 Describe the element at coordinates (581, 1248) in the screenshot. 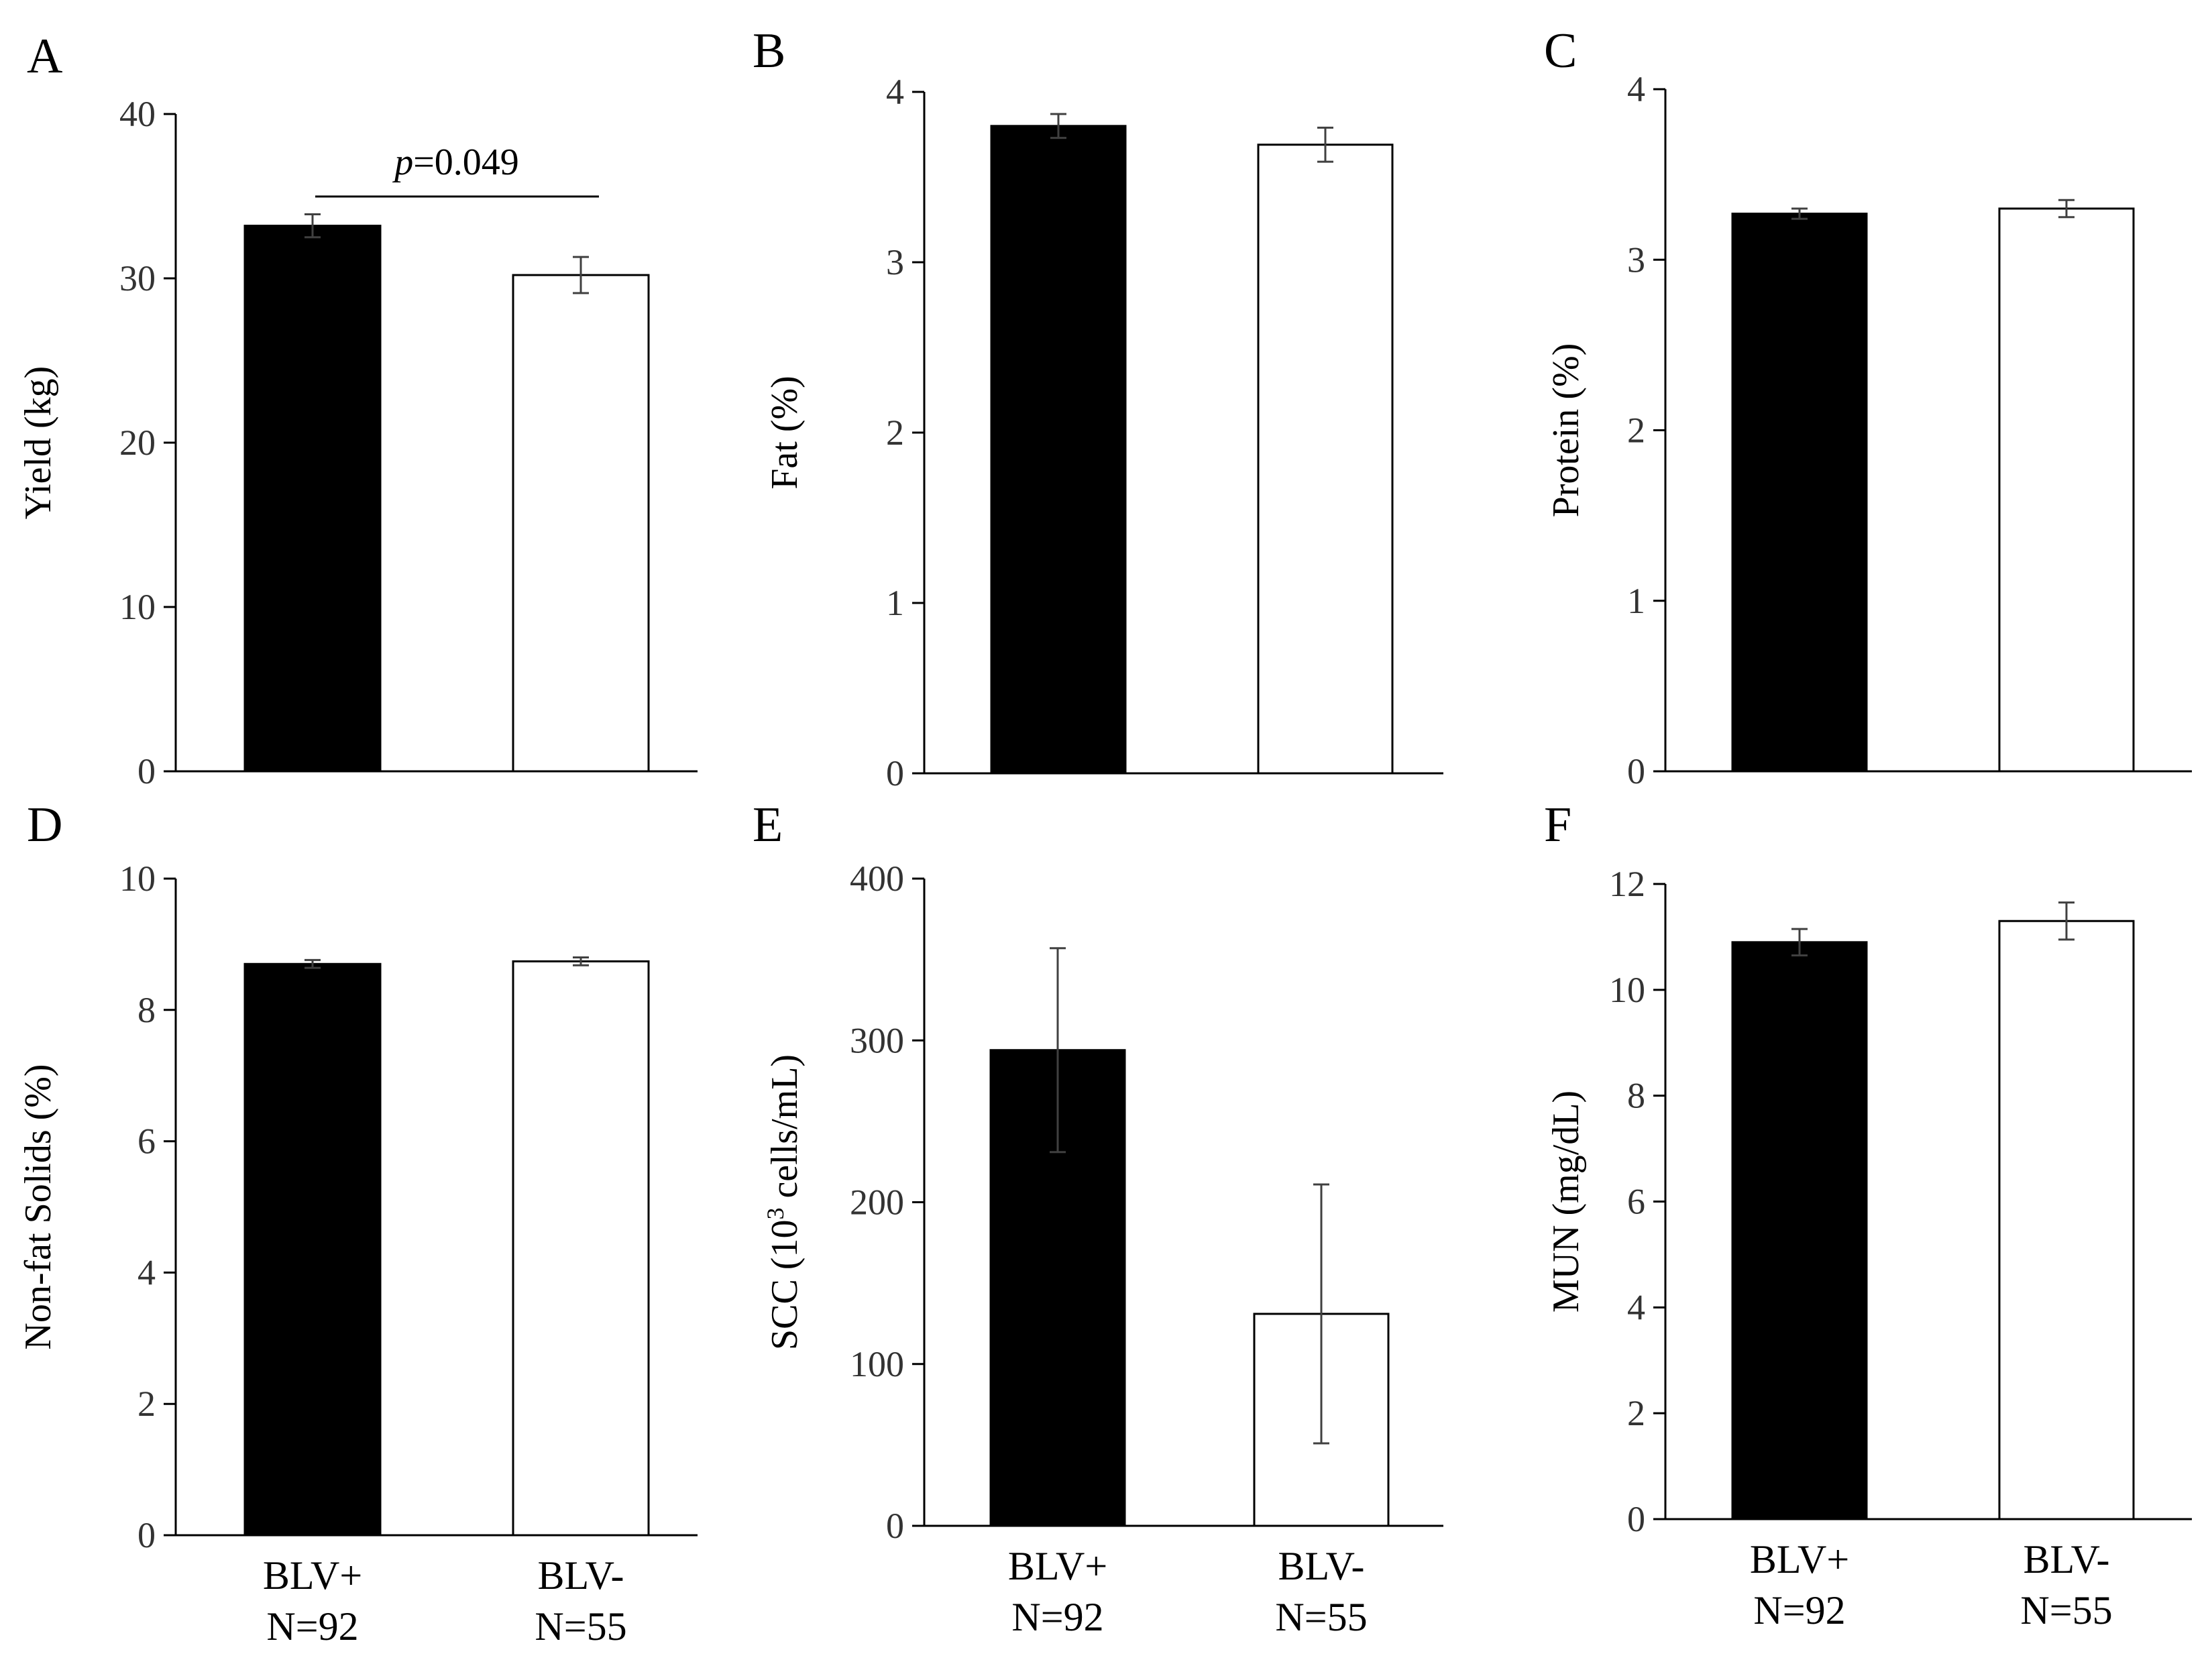

I see `bar-d-blv-neg` at that location.